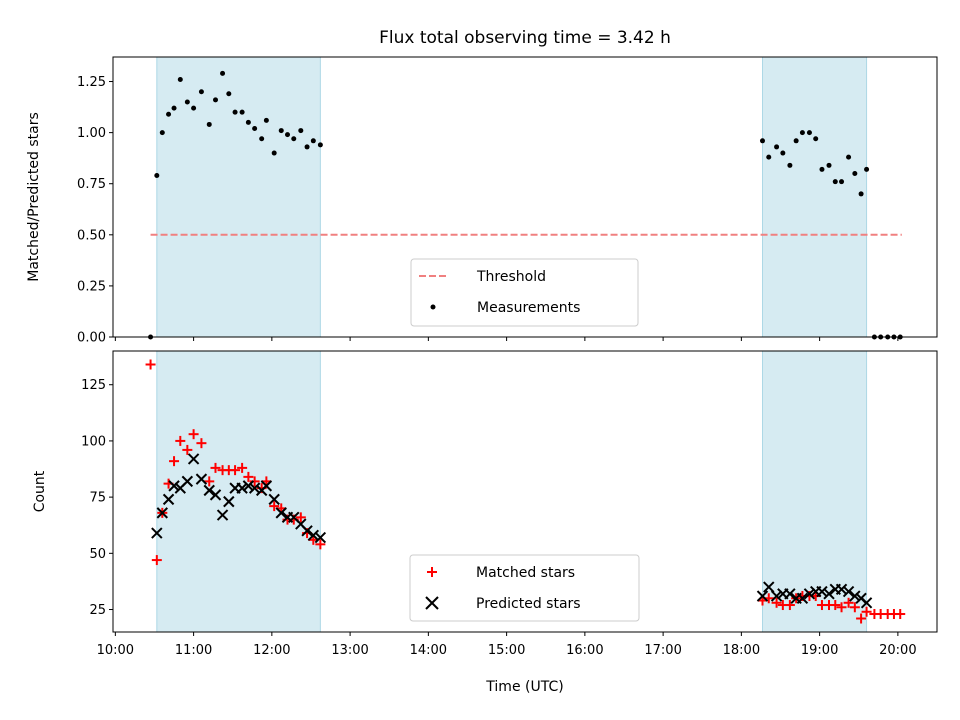 This screenshot has height=720, width=960. Describe the element at coordinates (524, 292) in the screenshot. I see `top-legend-box` at that location.